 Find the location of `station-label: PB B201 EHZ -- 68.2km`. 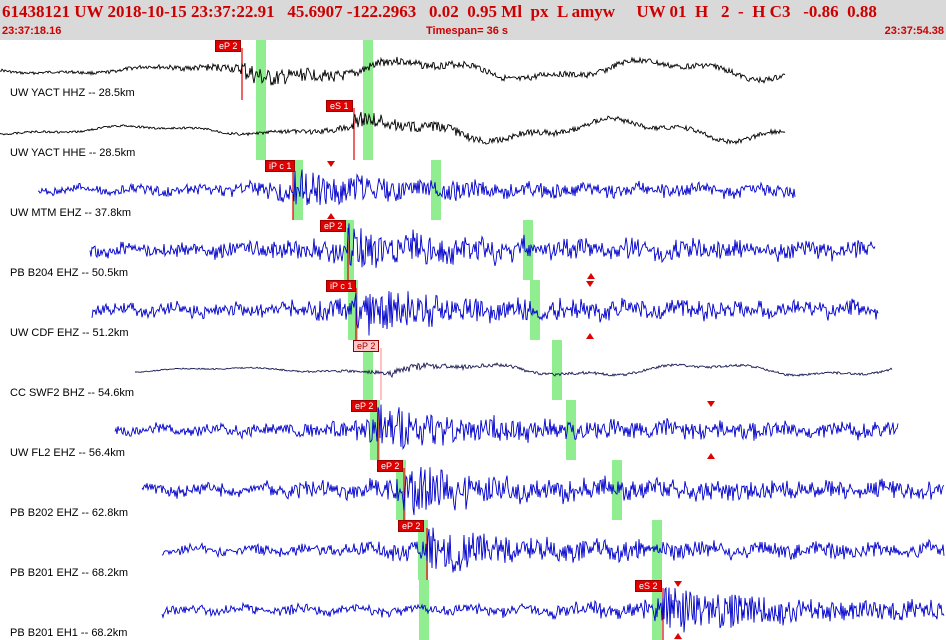

station-label: PB B201 EHZ -- 68.2km is located at coordinates (69, 573).